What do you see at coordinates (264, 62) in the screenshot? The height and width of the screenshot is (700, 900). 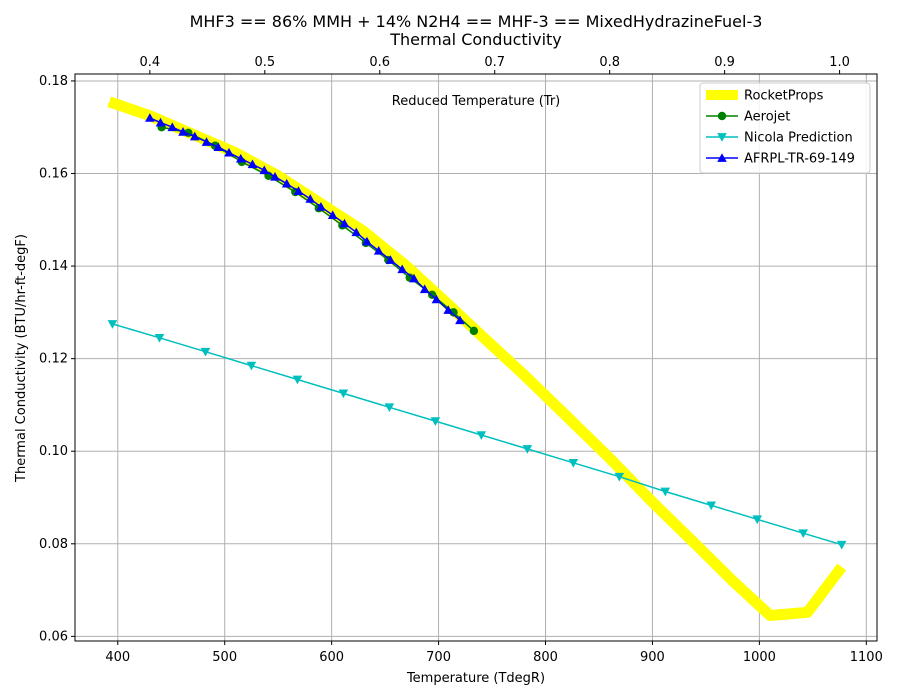 I see `top-tick-label: 0.5` at bounding box center [264, 62].